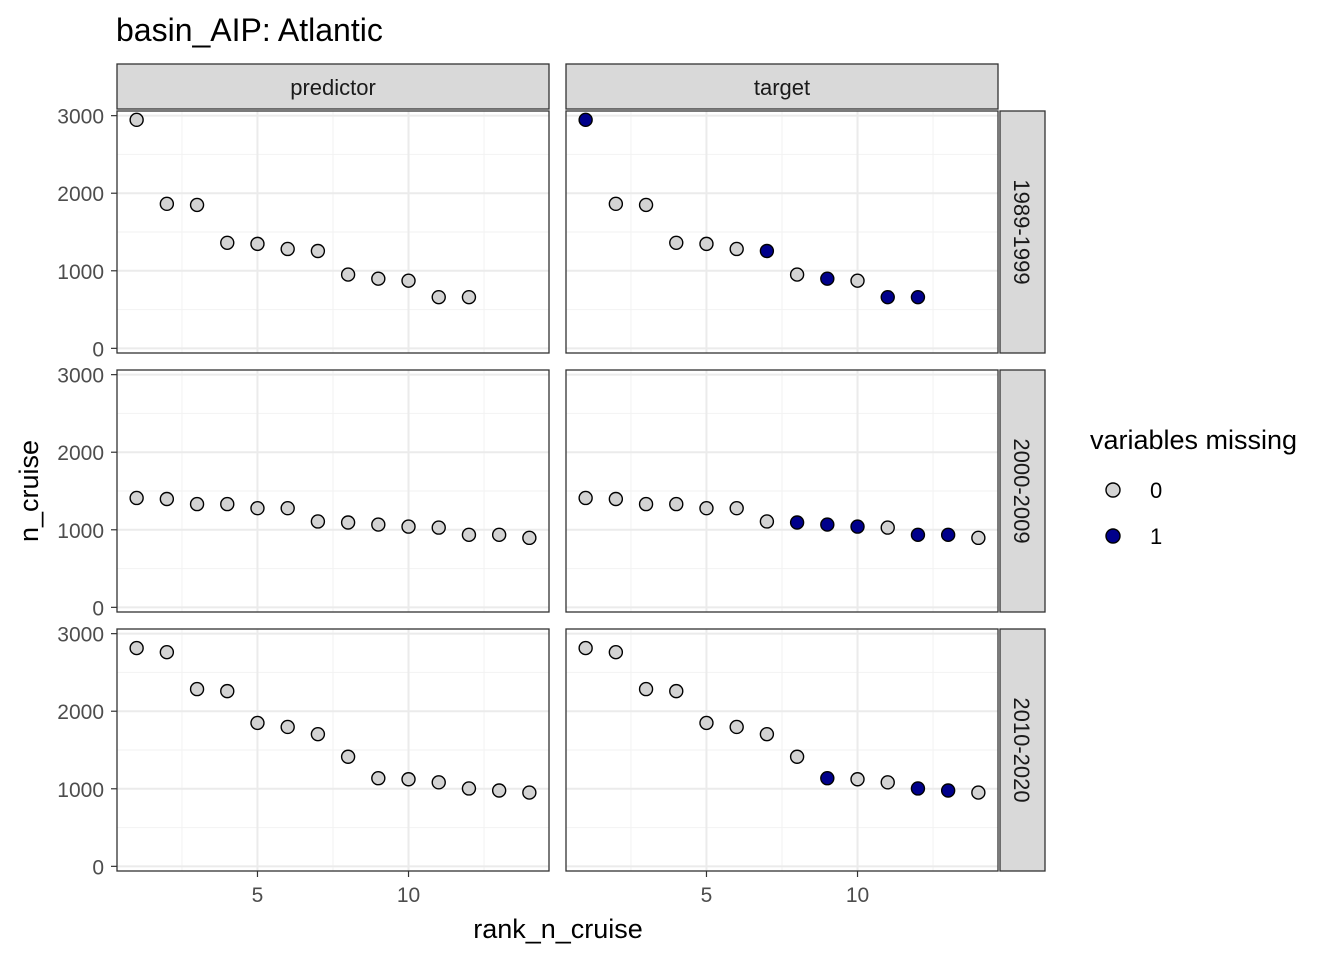 The width and height of the screenshot is (1344, 960). I want to click on facet-strip-label-1989-1999: 1989-1999, so click(1021, 231).